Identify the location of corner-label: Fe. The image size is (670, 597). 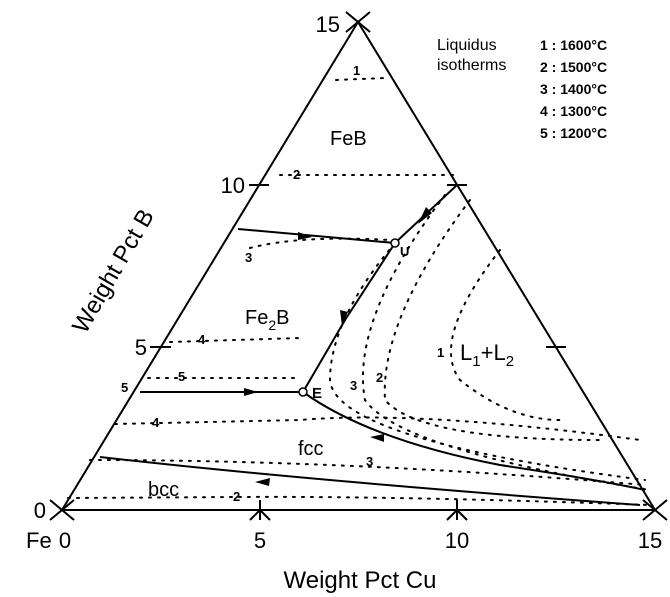
(39, 540).